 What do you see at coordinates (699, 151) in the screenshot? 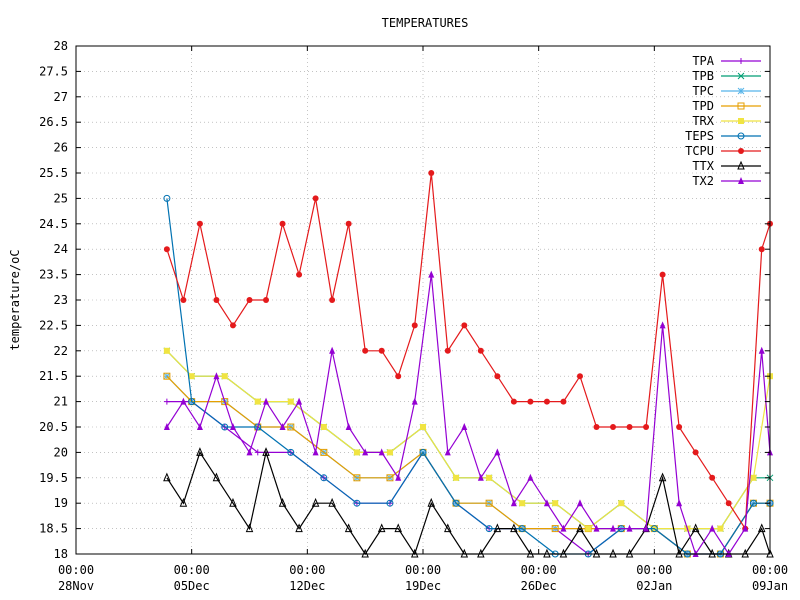
I see `legend-label-tcpu: TCPU` at bounding box center [699, 151].